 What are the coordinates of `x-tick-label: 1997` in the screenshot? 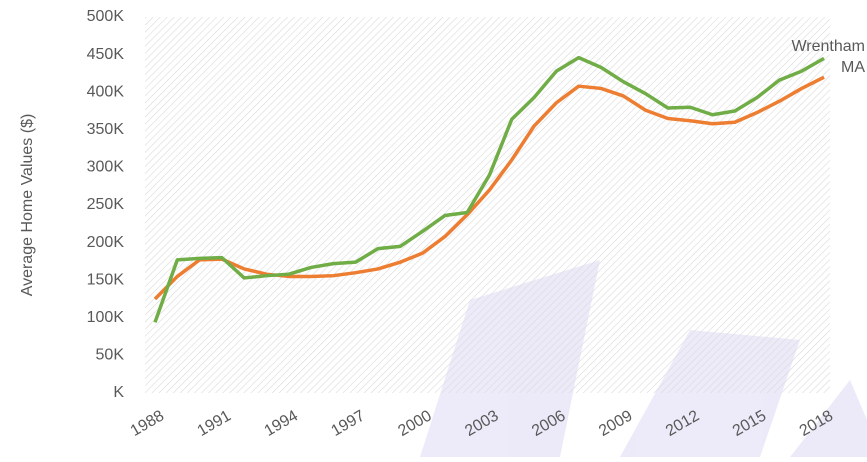 It's located at (347, 423).